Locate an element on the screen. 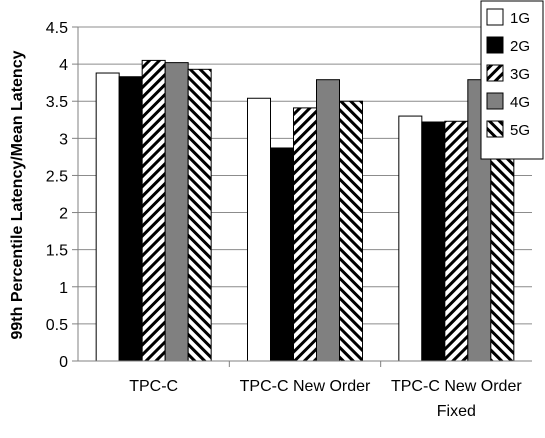 The image size is (545, 438). y-tick-label: 2.5 is located at coordinates (57, 176).